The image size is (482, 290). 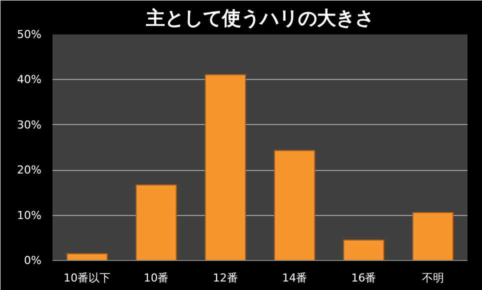 I want to click on x-tick-label: 14番, so click(x=295, y=278).